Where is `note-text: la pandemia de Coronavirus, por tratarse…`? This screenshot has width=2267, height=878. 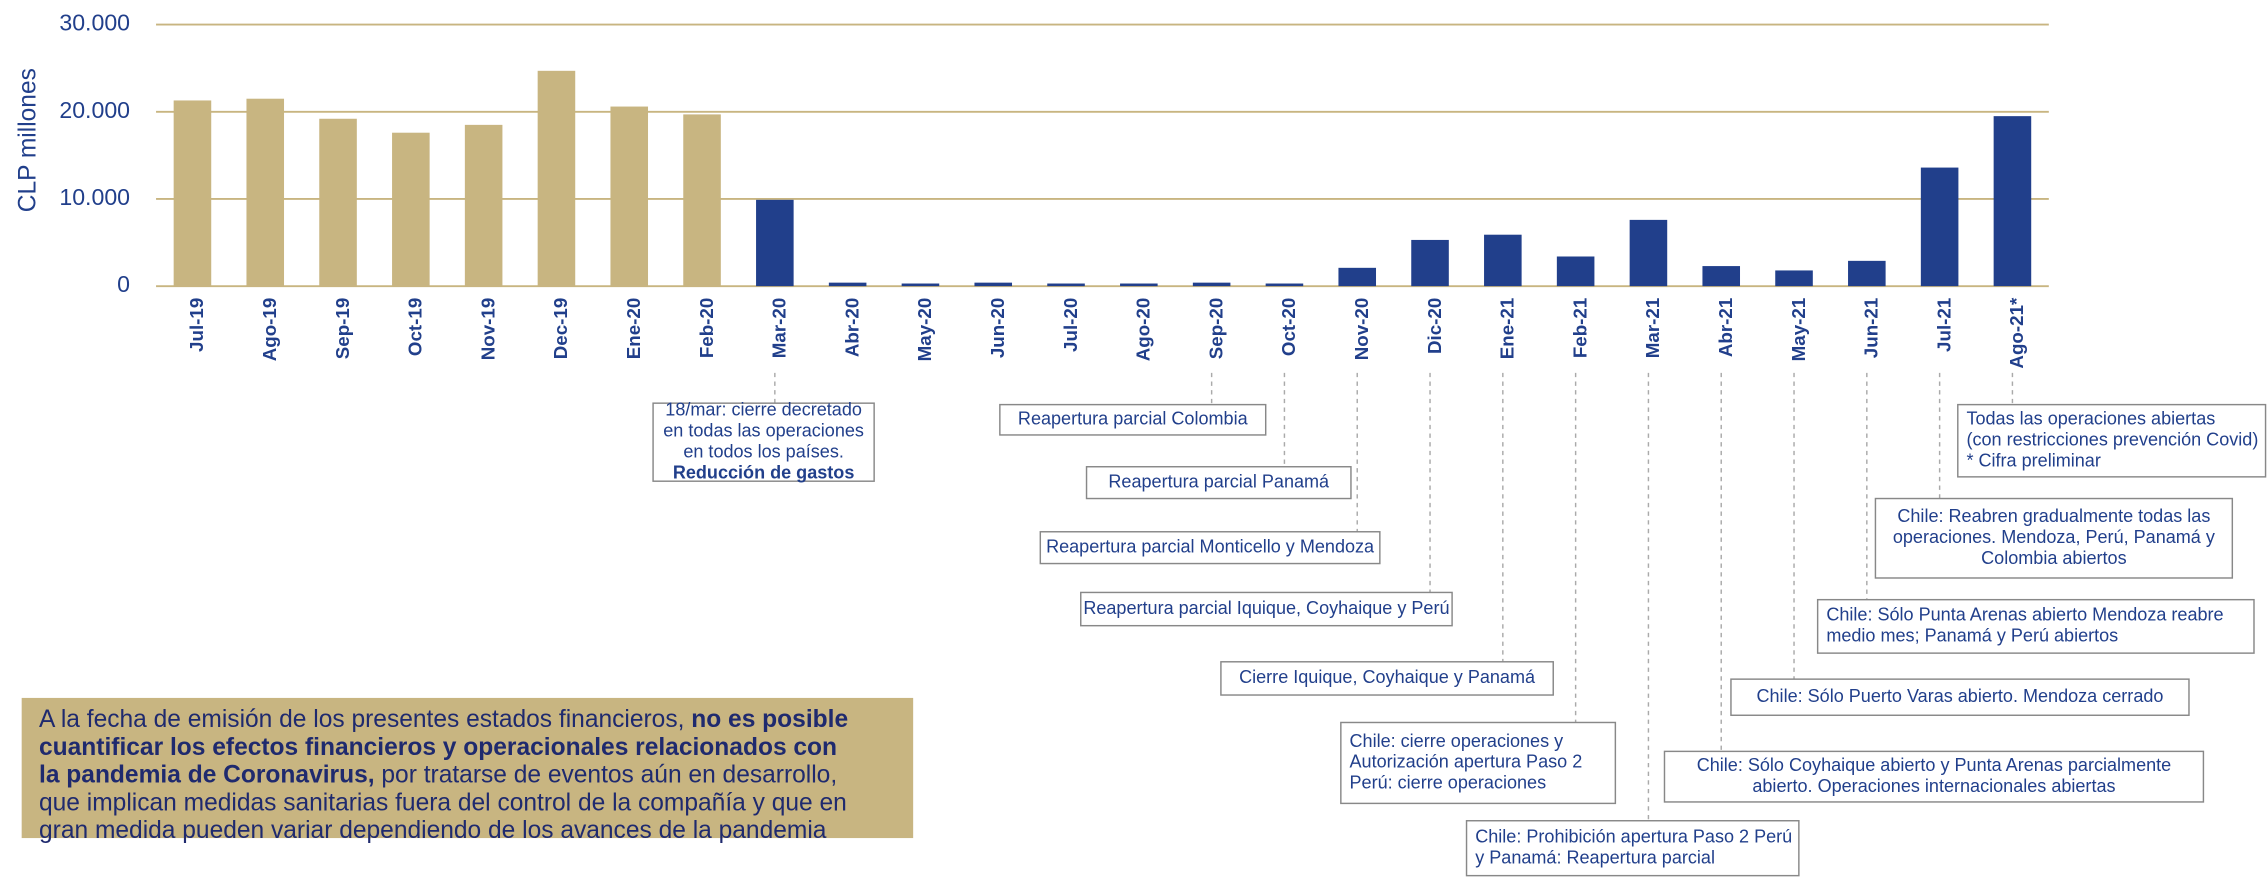 note-text: la pandemia de Coronavirus, por tratarse… is located at coordinates (438, 775).